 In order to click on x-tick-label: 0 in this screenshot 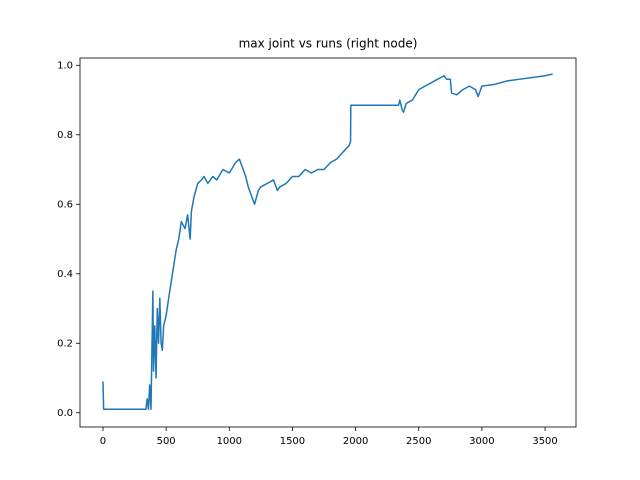, I will do `click(103, 441)`.